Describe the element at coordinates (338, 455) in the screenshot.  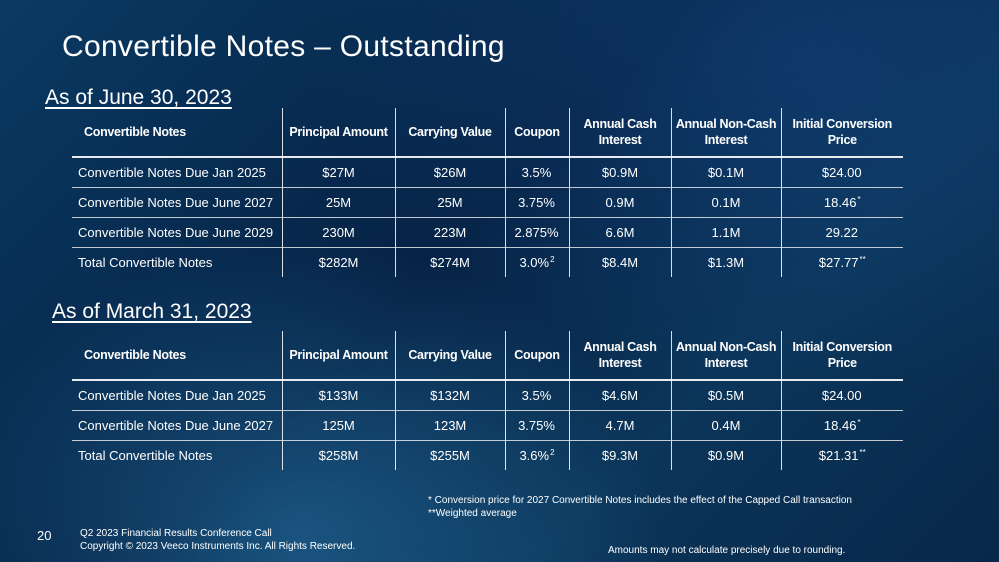
I see `cell-principal: $258M` at that location.